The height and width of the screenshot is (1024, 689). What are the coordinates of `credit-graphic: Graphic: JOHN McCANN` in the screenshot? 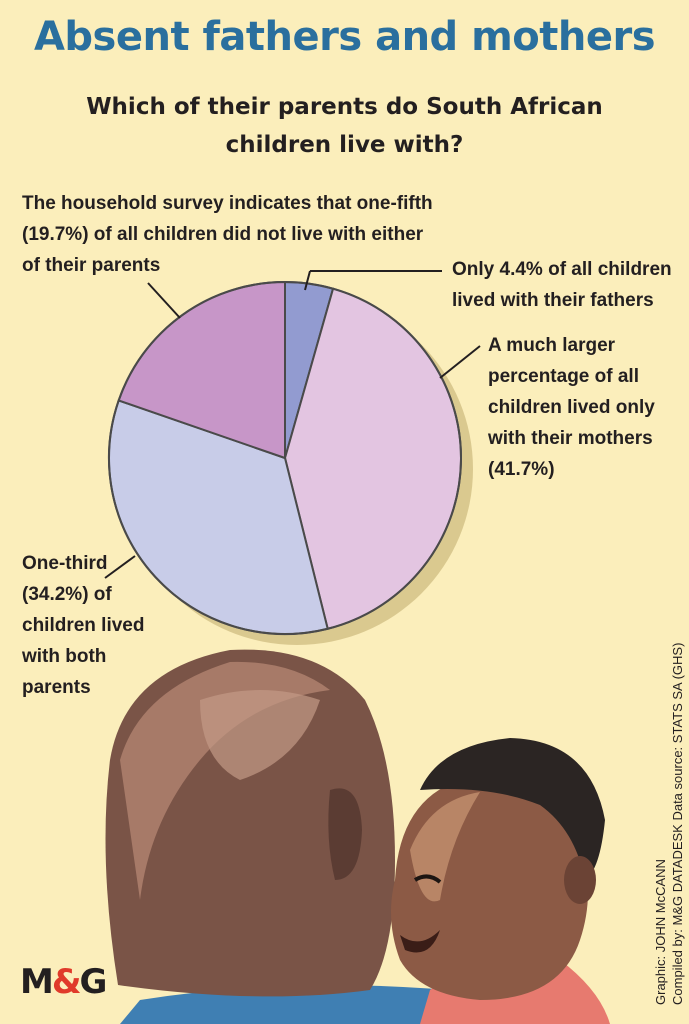 It's located at (660, 932).